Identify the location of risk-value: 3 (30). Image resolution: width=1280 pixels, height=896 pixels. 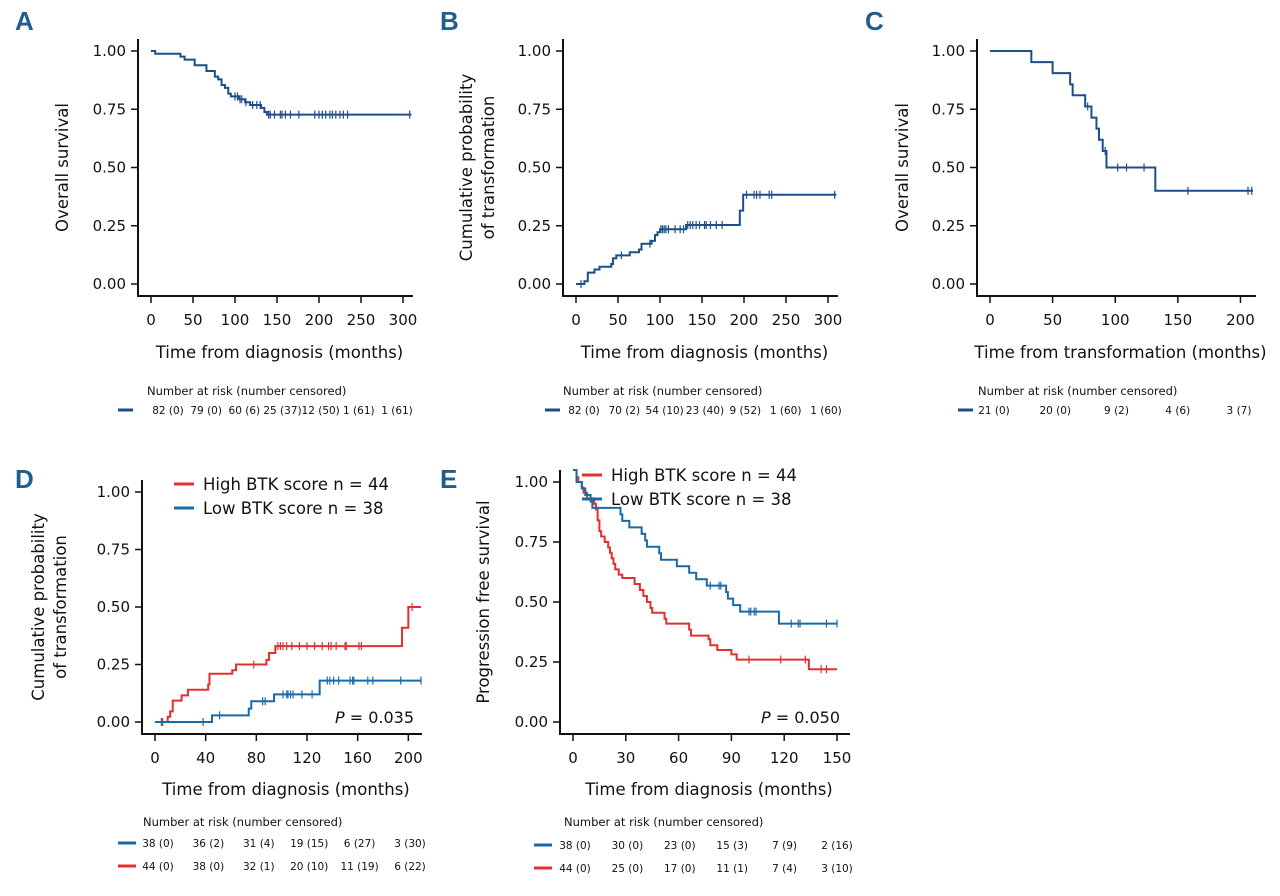
(410, 844).